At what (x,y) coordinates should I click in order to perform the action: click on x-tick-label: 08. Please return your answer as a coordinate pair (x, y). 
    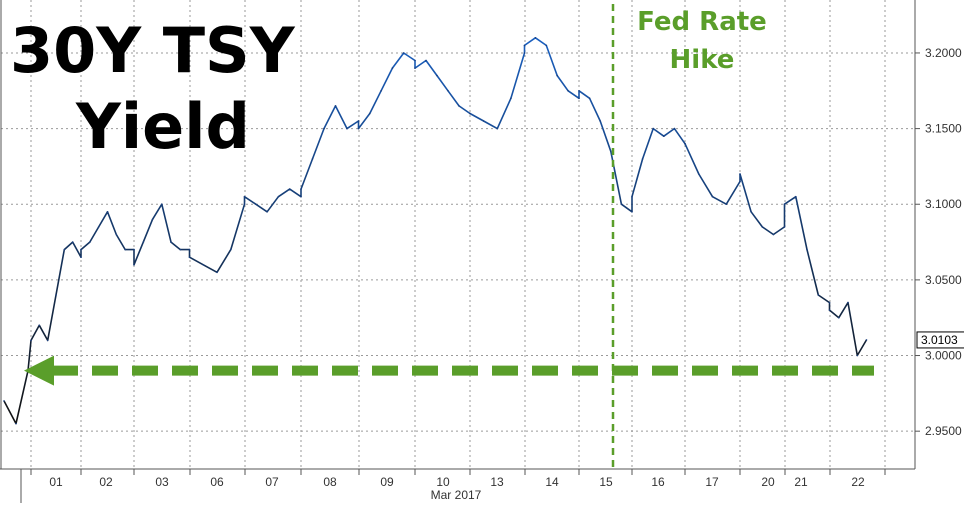
    Looking at the image, I should click on (330, 482).